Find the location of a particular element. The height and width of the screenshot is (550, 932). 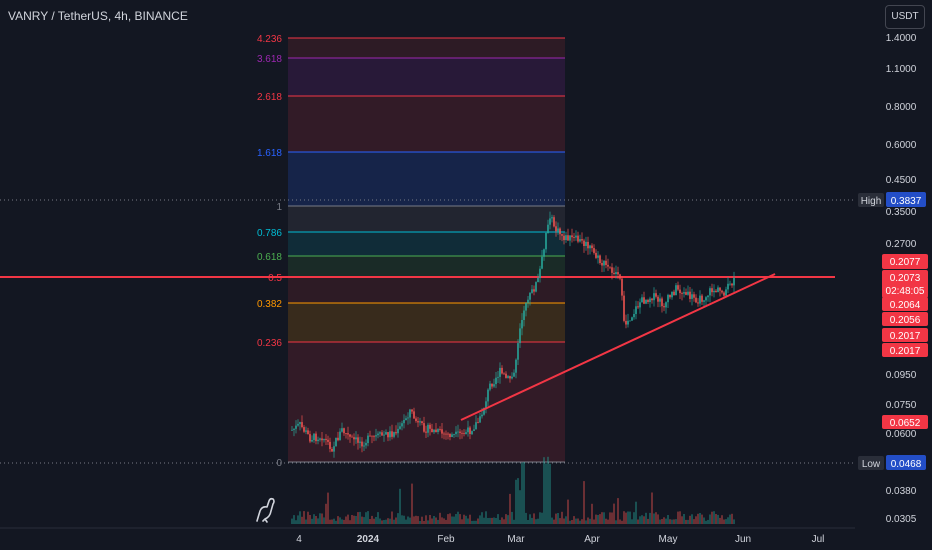

price-tick: 0.0750 is located at coordinates (901, 405).